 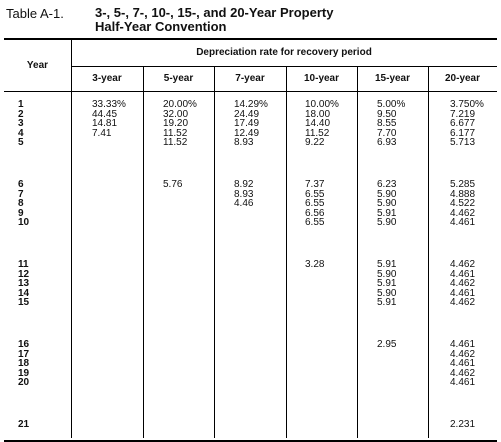 I want to click on rate-cell: 7.219, so click(x=463, y=114).